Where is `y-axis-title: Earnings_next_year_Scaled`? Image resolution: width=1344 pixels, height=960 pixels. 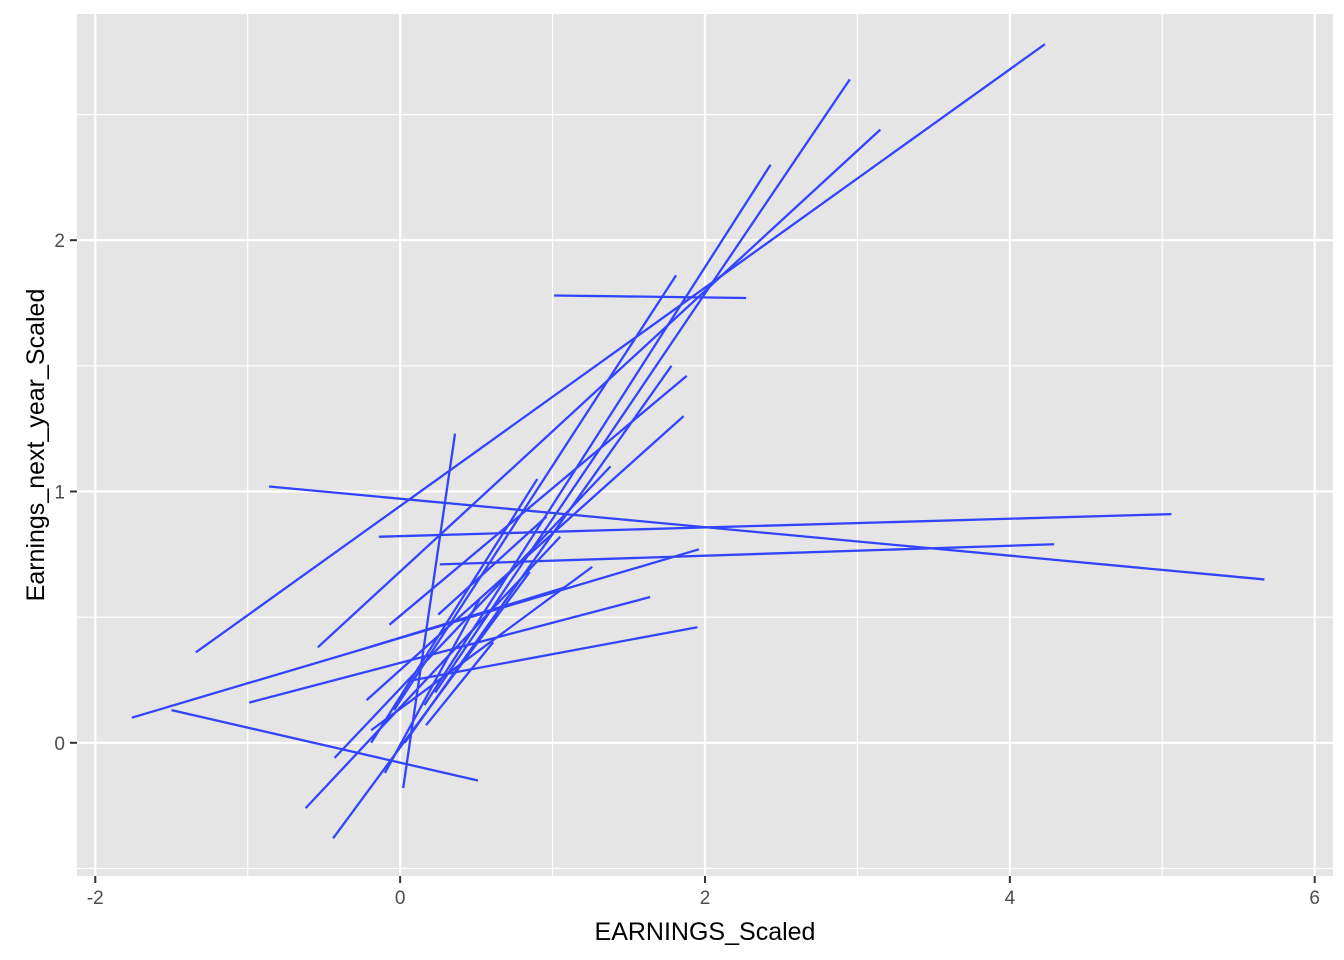
y-axis-title: Earnings_next_year_Scaled is located at coordinates (36, 445).